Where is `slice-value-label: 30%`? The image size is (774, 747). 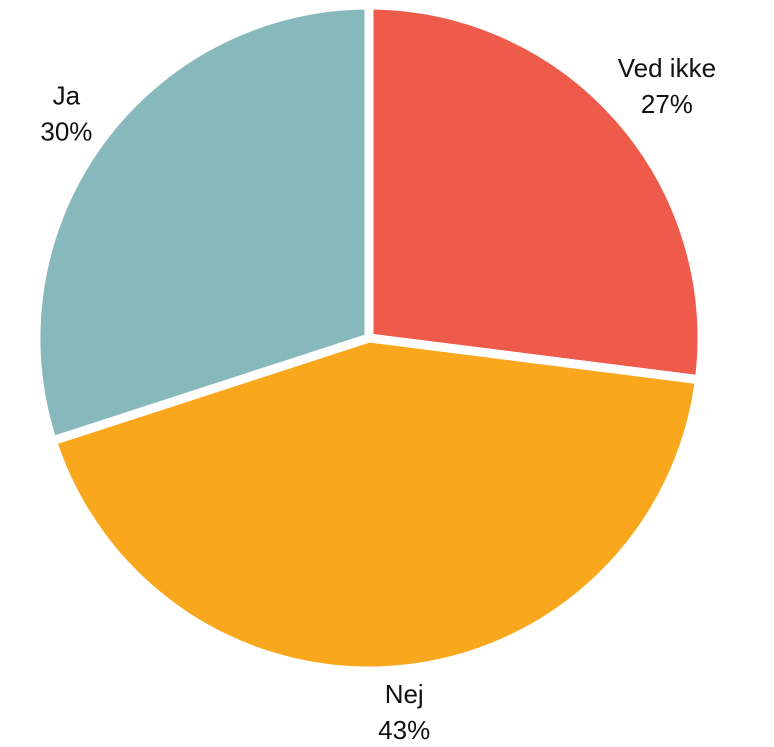 slice-value-label: 30% is located at coordinates (66, 132).